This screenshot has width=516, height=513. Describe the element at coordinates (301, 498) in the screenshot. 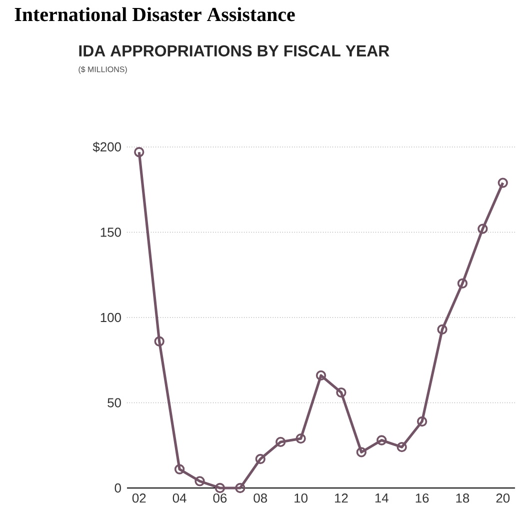

I see `x-tick-label: 10` at that location.